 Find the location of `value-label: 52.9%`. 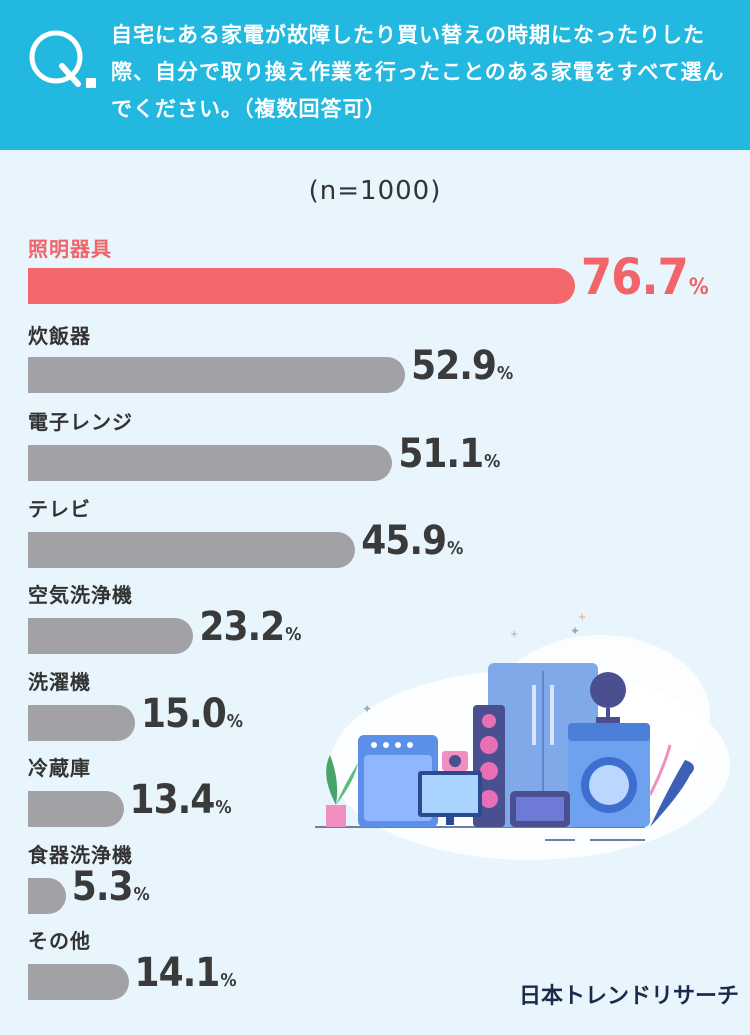

value-label: 52.9% is located at coordinates (462, 366).